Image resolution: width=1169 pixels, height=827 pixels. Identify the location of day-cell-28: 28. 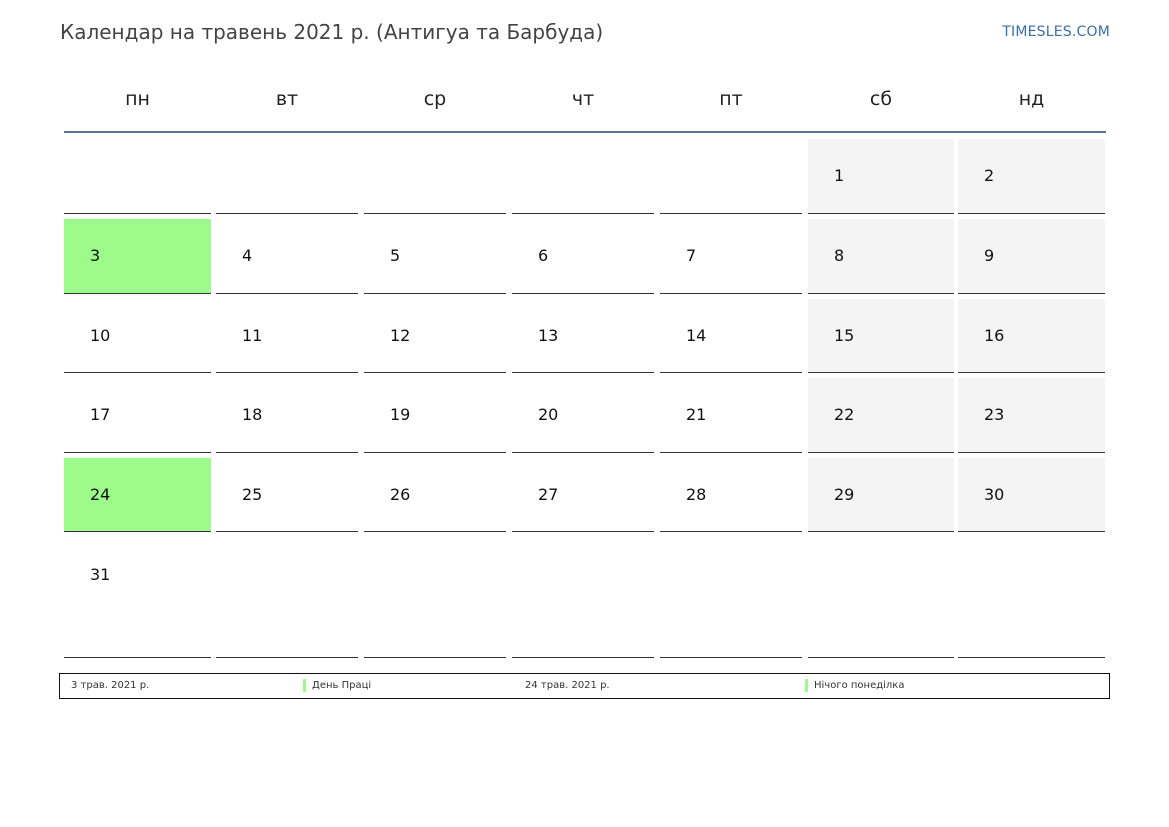
(731, 495).